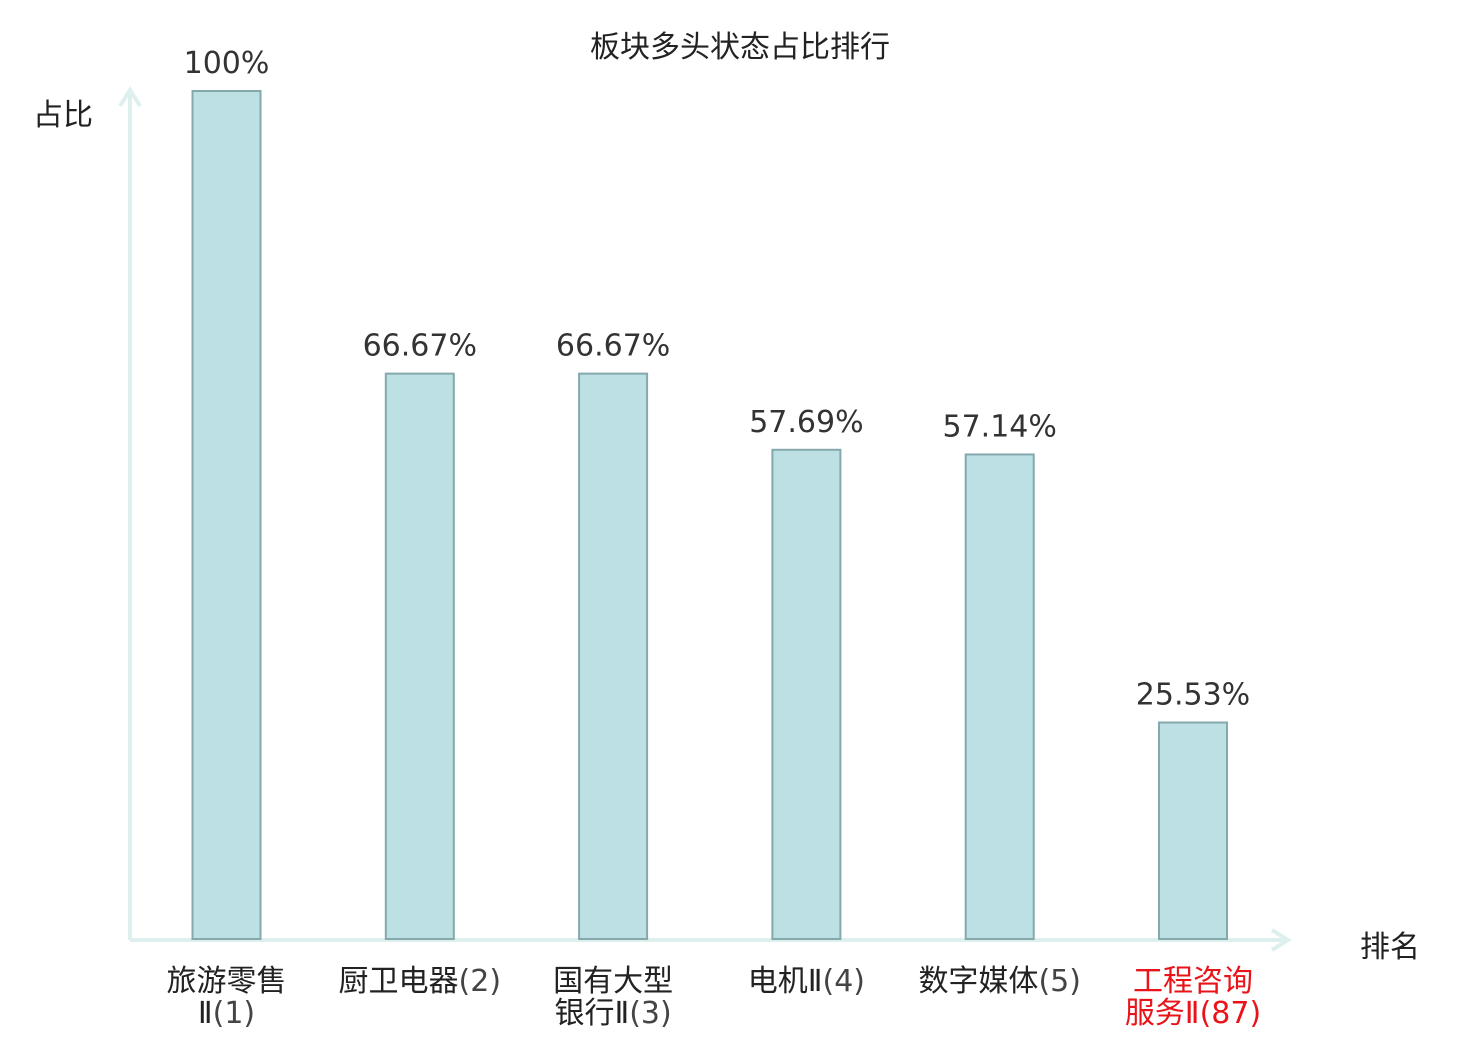 The width and height of the screenshot is (1480, 1040). What do you see at coordinates (130, 97) in the screenshot?
I see `y-axis-arrow` at bounding box center [130, 97].